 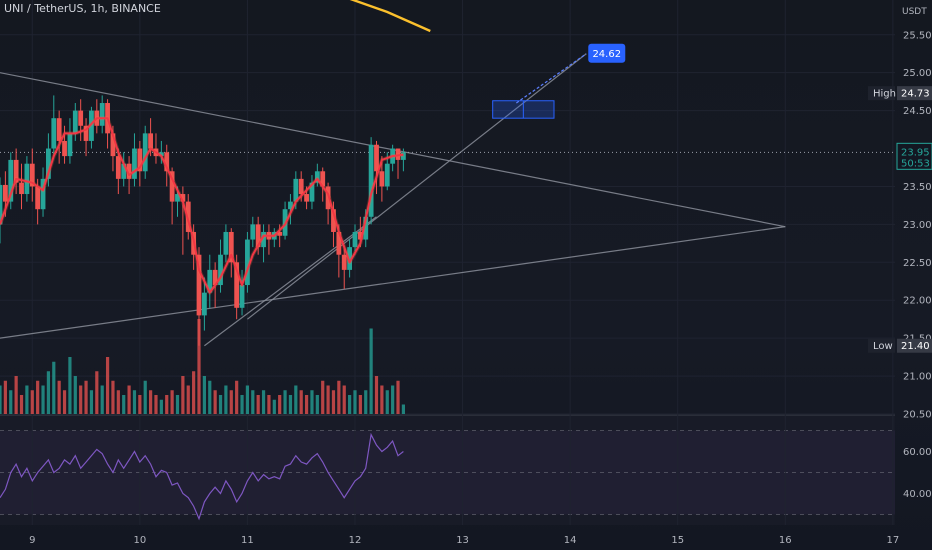 I want to click on volume-bars, so click(x=202, y=366).